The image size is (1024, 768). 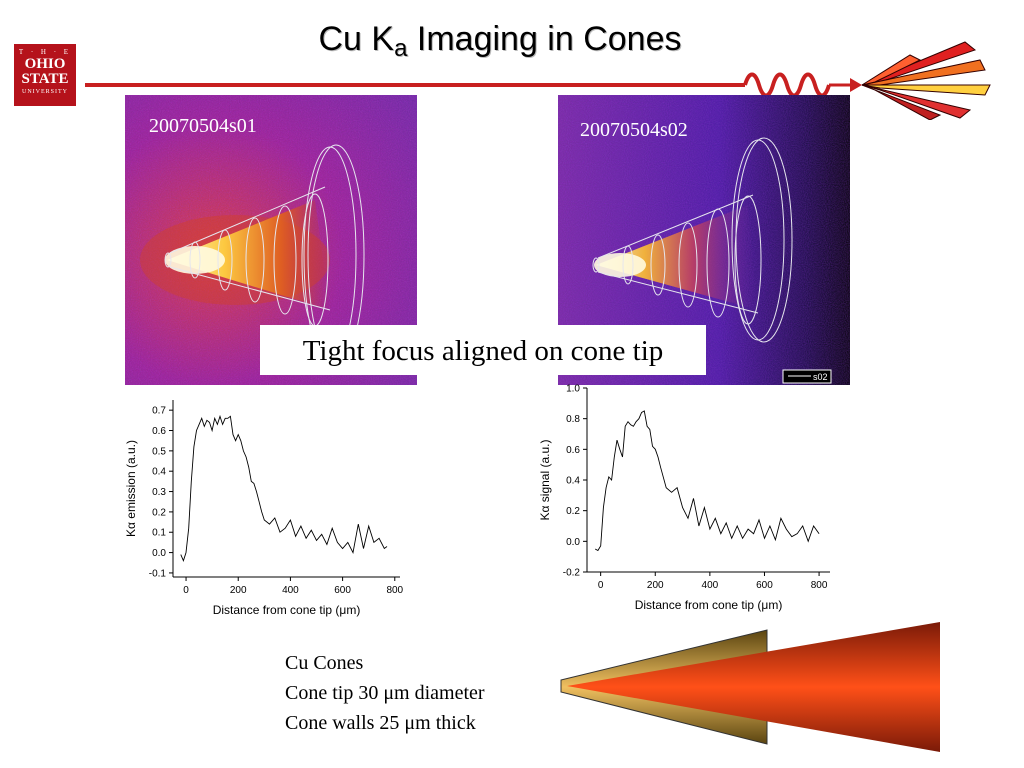 I want to click on starburst-icon, so click(x=926, y=81).